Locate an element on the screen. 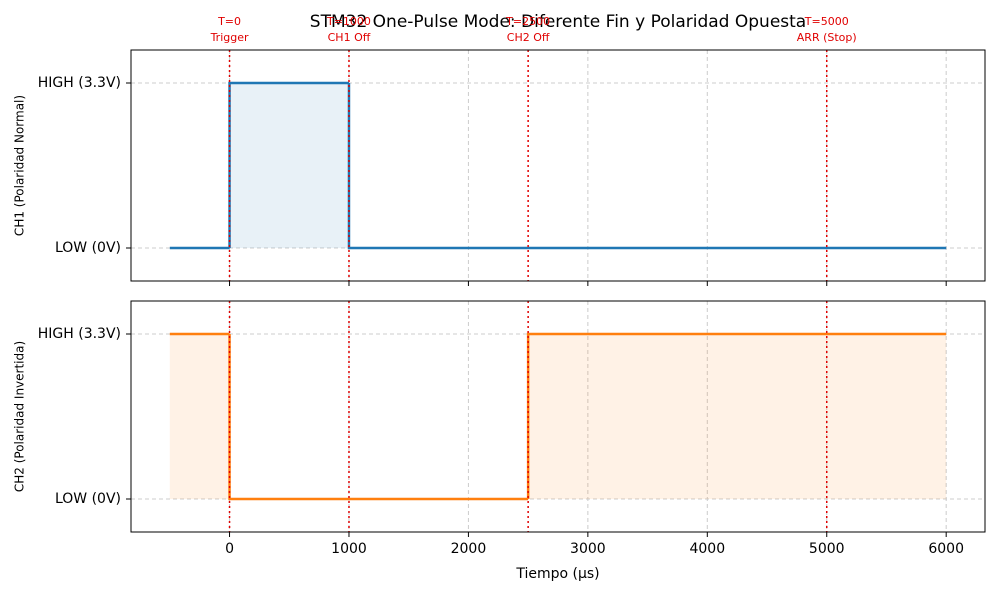 This screenshot has width=1000, height=600. x-tick-label: 3000 is located at coordinates (588, 549).